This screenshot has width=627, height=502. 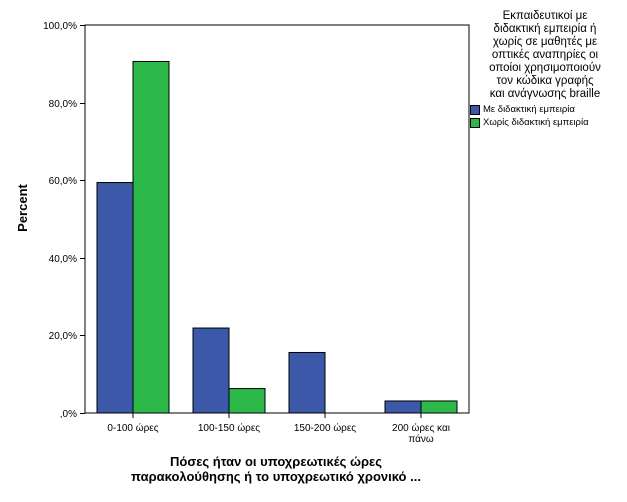 What do you see at coordinates (63, 336) in the screenshot?
I see `y-tick-label: 20,0%` at bounding box center [63, 336].